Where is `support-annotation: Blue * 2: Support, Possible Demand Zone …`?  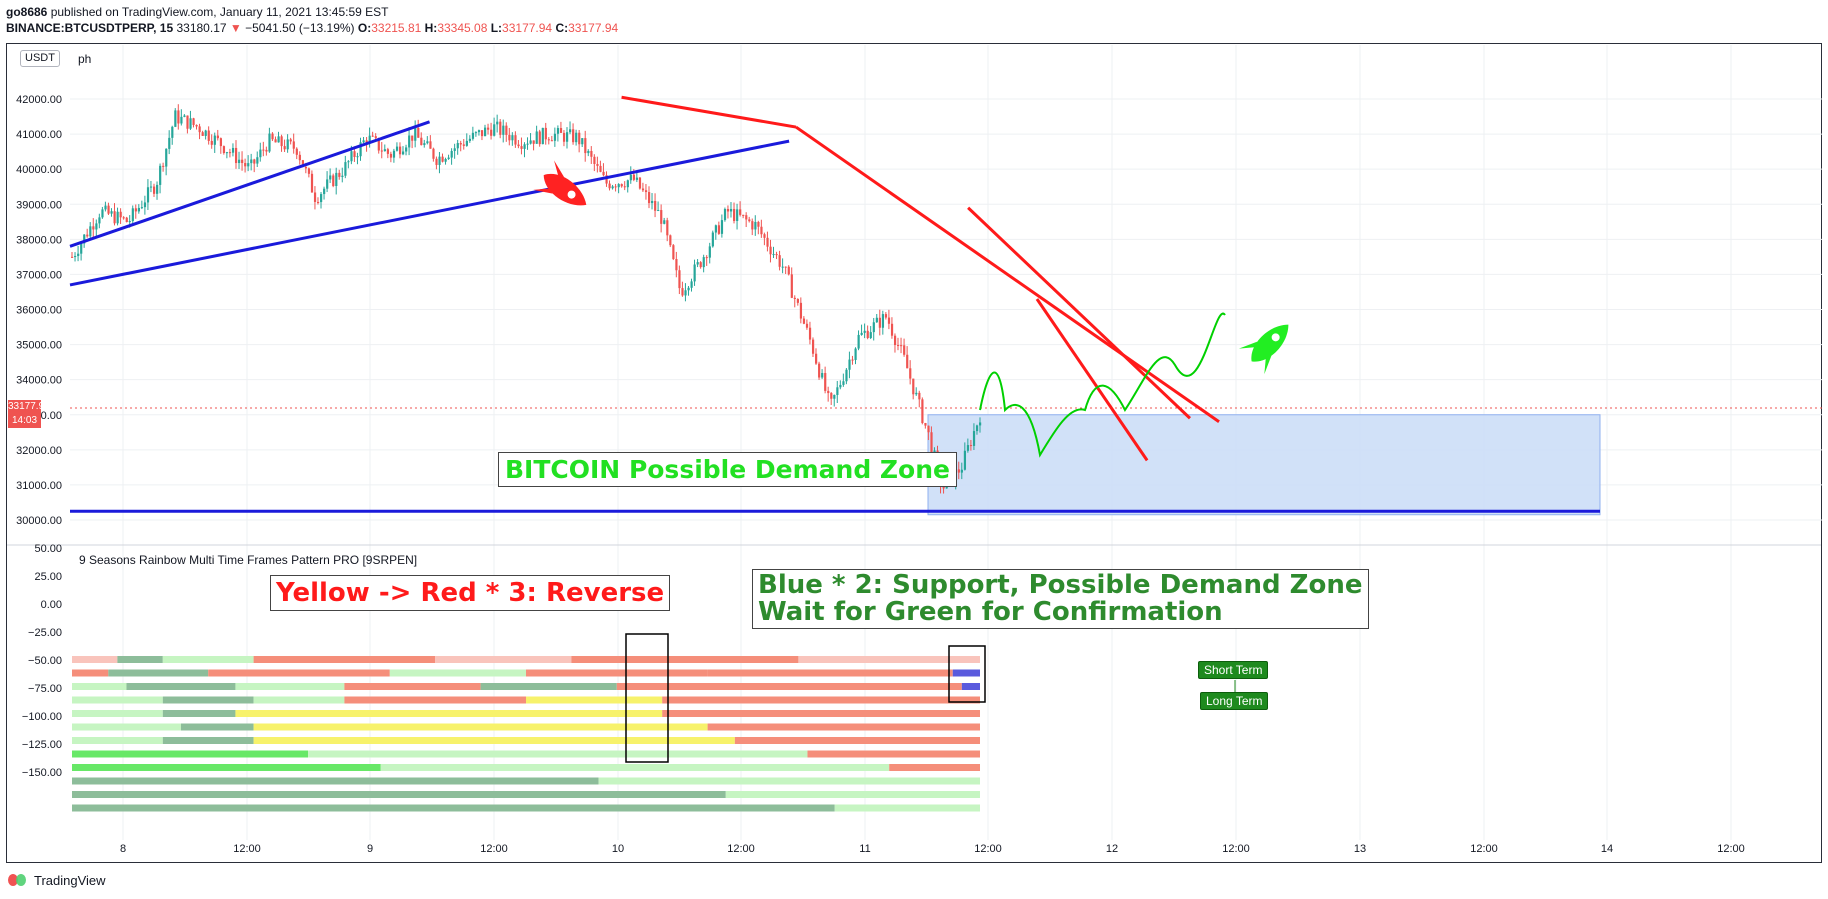
support-annotation: Blue * 2: Support, Possible Demand Zone … is located at coordinates (1060, 599).